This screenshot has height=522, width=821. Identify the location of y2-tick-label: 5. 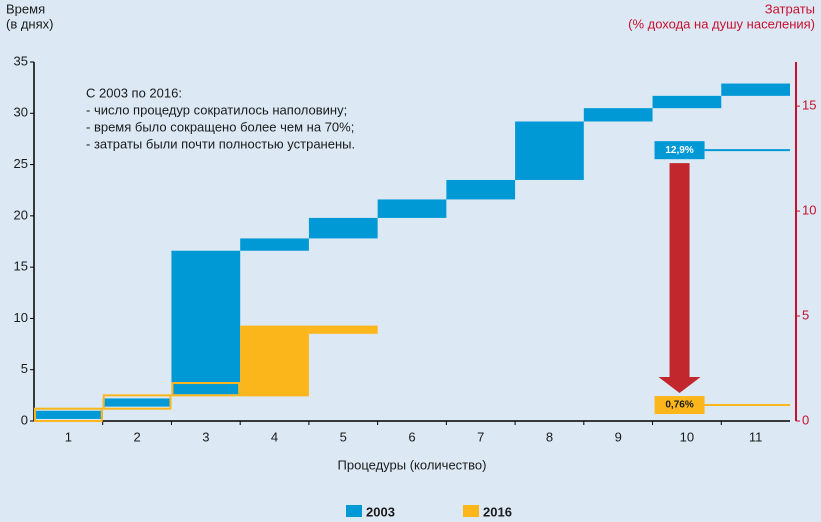
(805, 314).